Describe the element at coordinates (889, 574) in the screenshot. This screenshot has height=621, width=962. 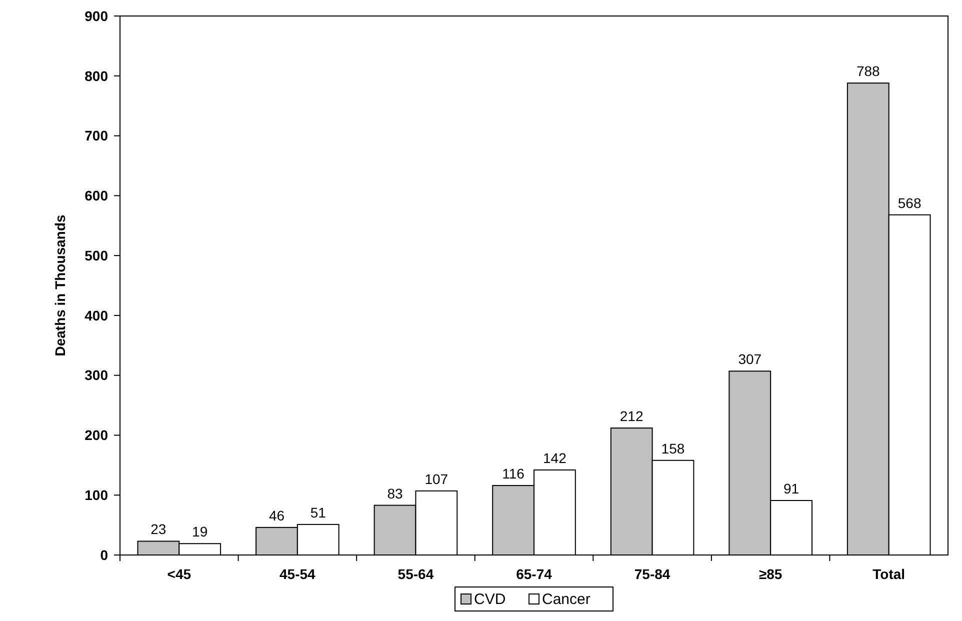
I see `x-tick-label: Total` at that location.